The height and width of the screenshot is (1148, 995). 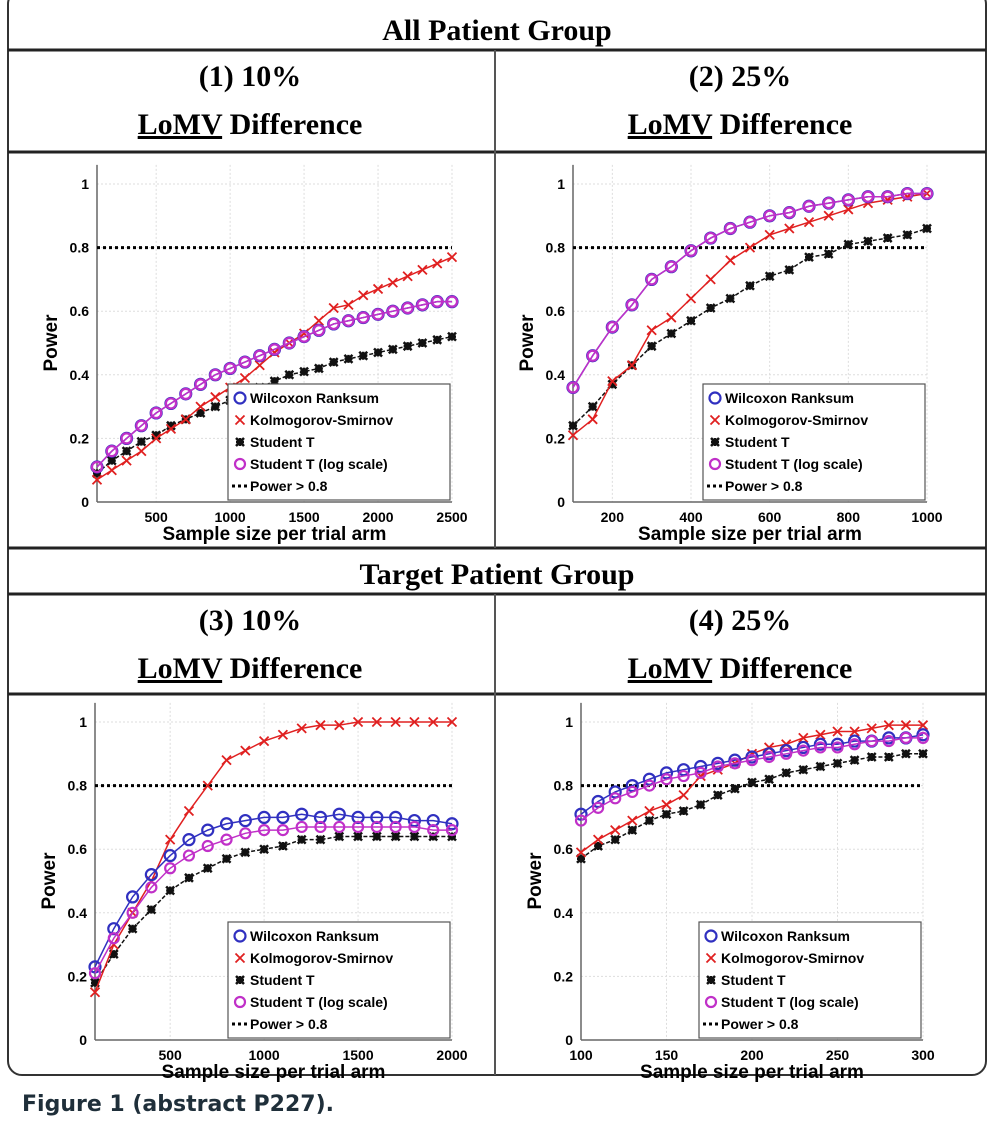 I want to click on x-tick-label: 500, so click(x=170, y=1055).